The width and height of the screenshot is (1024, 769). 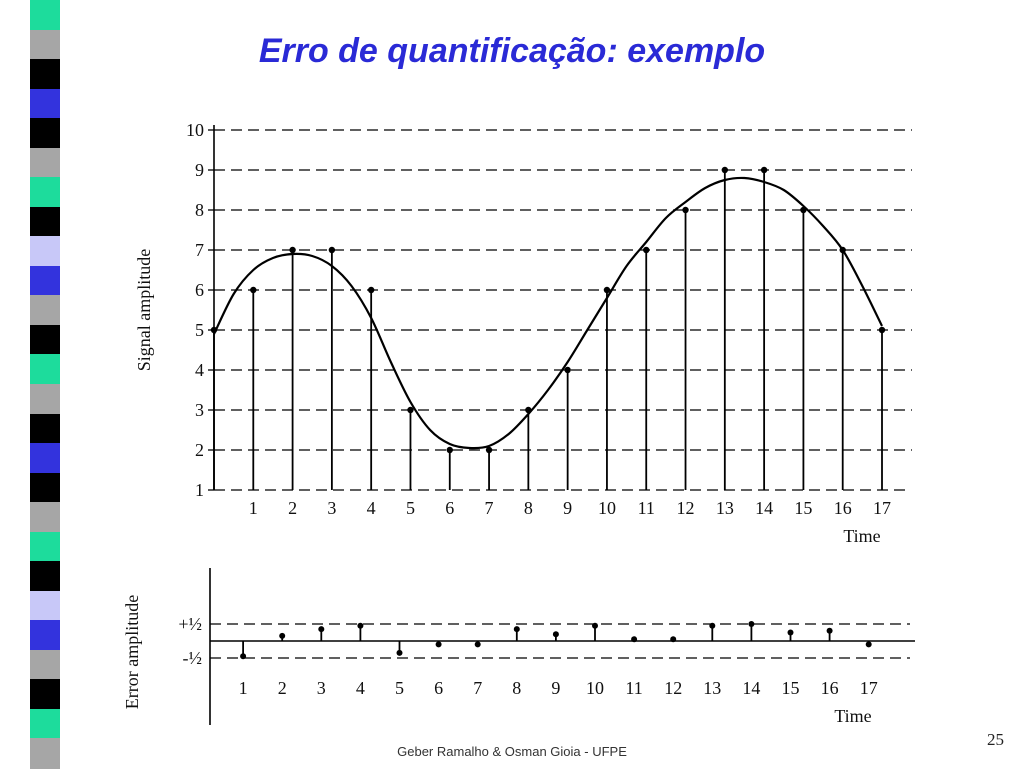 What do you see at coordinates (512, 51) in the screenshot?
I see `slide-title: Erro de quantificação: exemplo` at bounding box center [512, 51].